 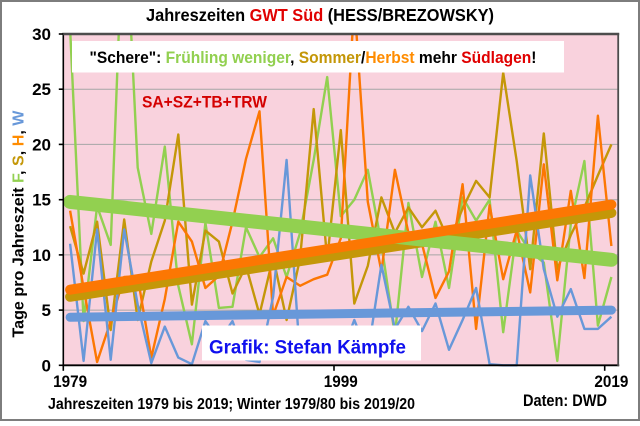 What do you see at coordinates (41, 200) in the screenshot?
I see `svg-text: 15` at bounding box center [41, 200].